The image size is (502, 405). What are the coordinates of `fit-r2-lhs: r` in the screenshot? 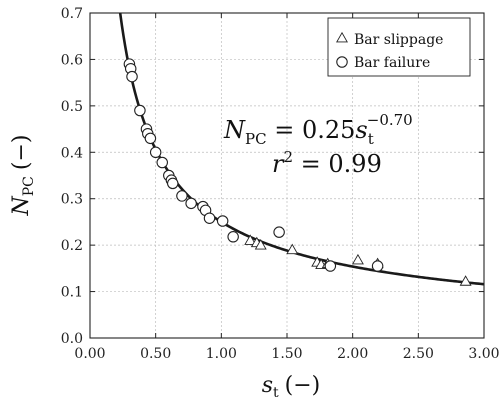 It's located at (278, 164).